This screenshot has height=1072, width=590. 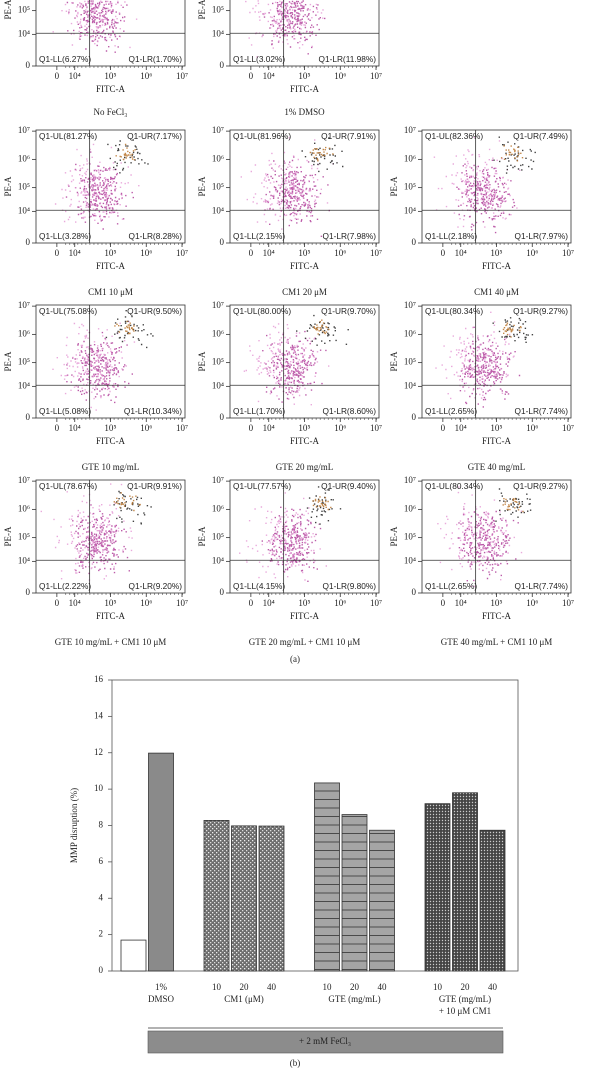 I want to click on quadrant-label: Q1-UL(78.67%), so click(x=68, y=486).